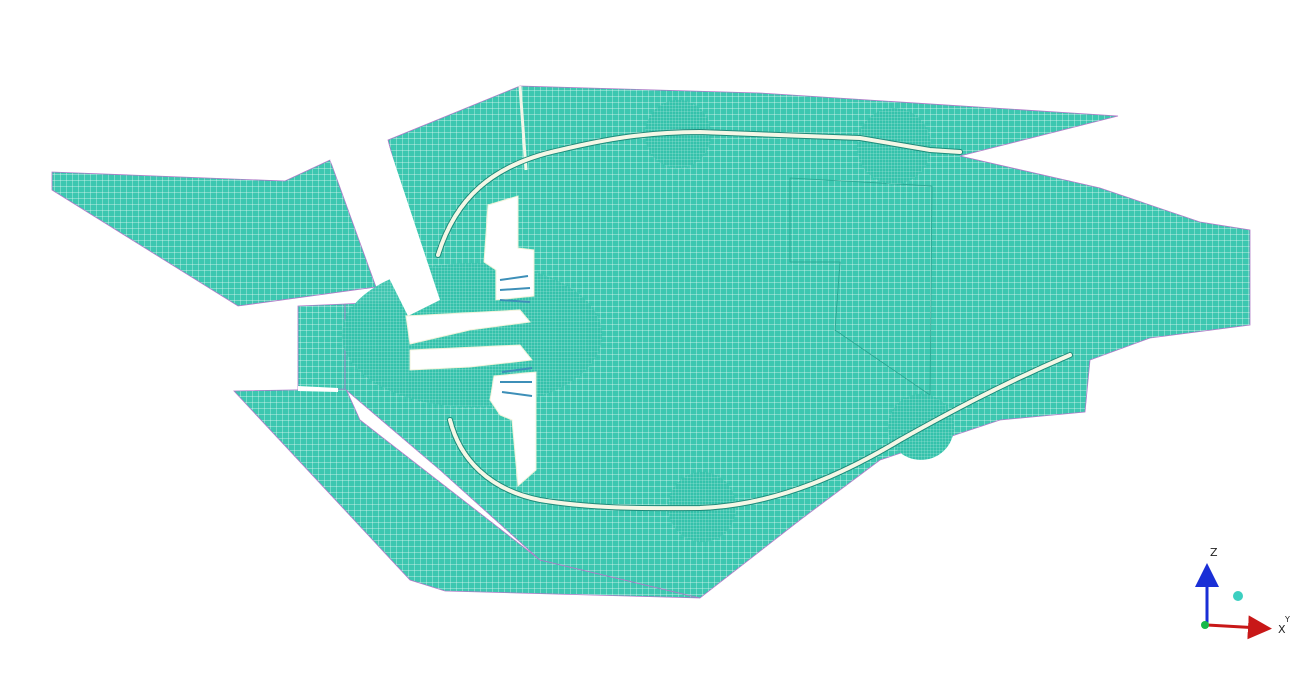 The width and height of the screenshot is (1292, 689). What do you see at coordinates (699, 193) in the screenshot?
I see `cooling-channel-upper-inner` at bounding box center [699, 193].